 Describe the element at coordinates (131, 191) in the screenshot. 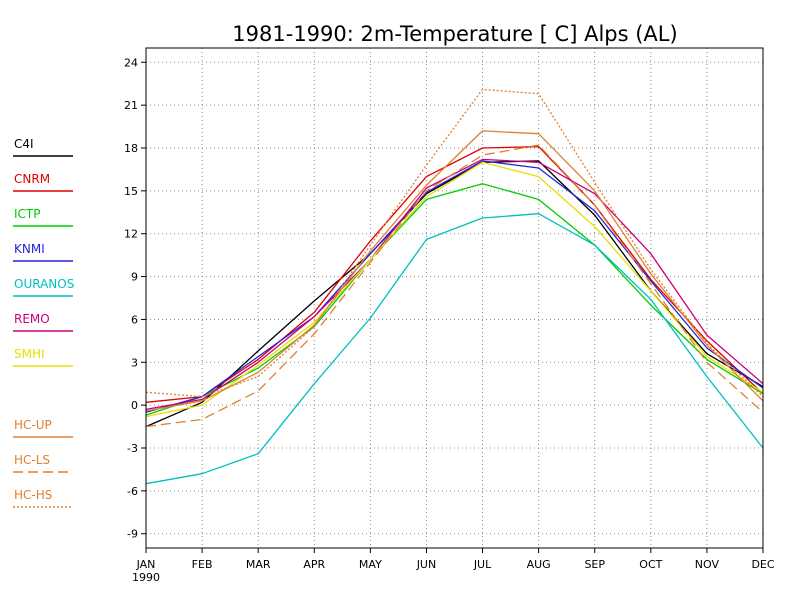

I see `y-tick-label: 15` at that location.